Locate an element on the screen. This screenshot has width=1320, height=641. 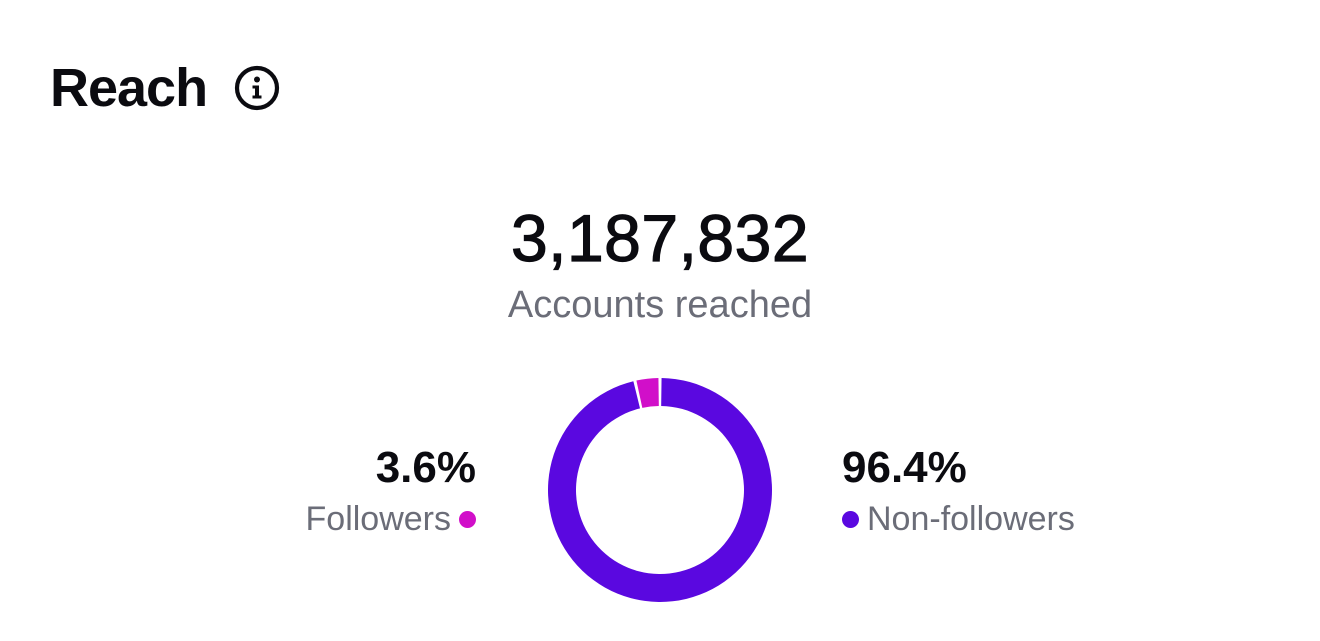
accounts-reached-count: 3,187,832 is located at coordinates (660, 237).